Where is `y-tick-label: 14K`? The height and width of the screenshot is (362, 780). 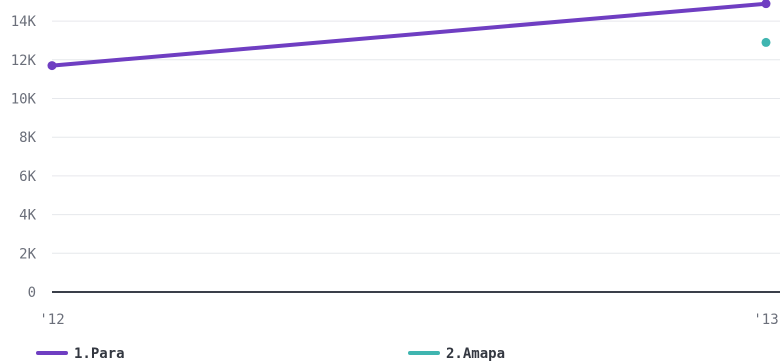
y-tick-label: 14K is located at coordinates (24, 22).